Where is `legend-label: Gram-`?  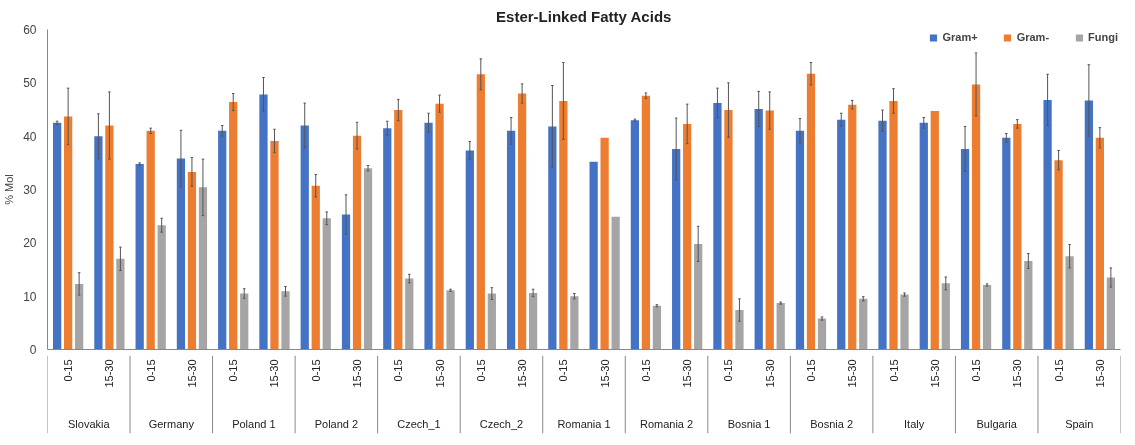
legend-label: Gram- is located at coordinates (1033, 37).